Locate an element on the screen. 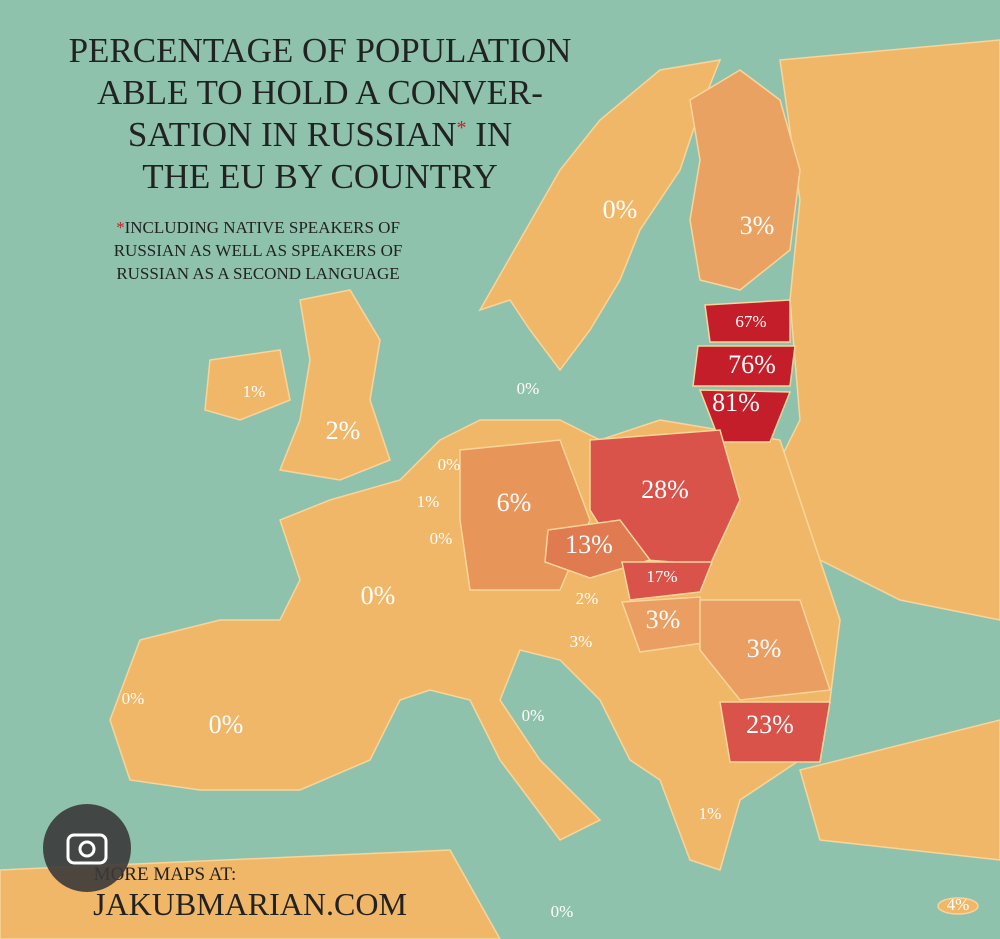  title-line: SATION IN RUSSIAN* IN is located at coordinates (320, 134).